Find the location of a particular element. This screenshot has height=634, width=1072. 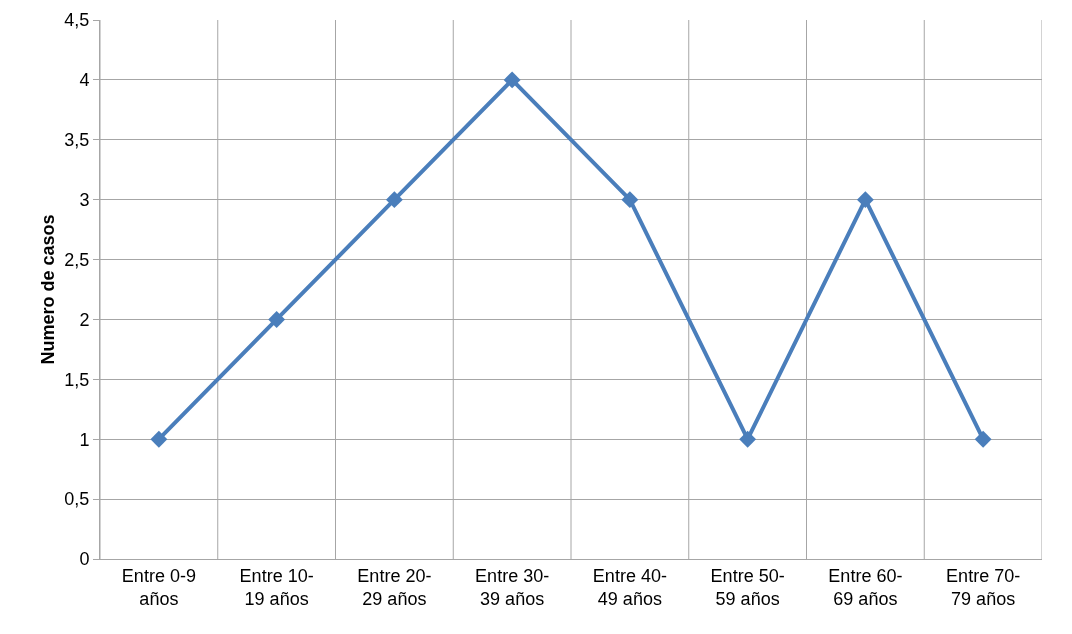

y-tick-label: 1 is located at coordinates (84, 439).